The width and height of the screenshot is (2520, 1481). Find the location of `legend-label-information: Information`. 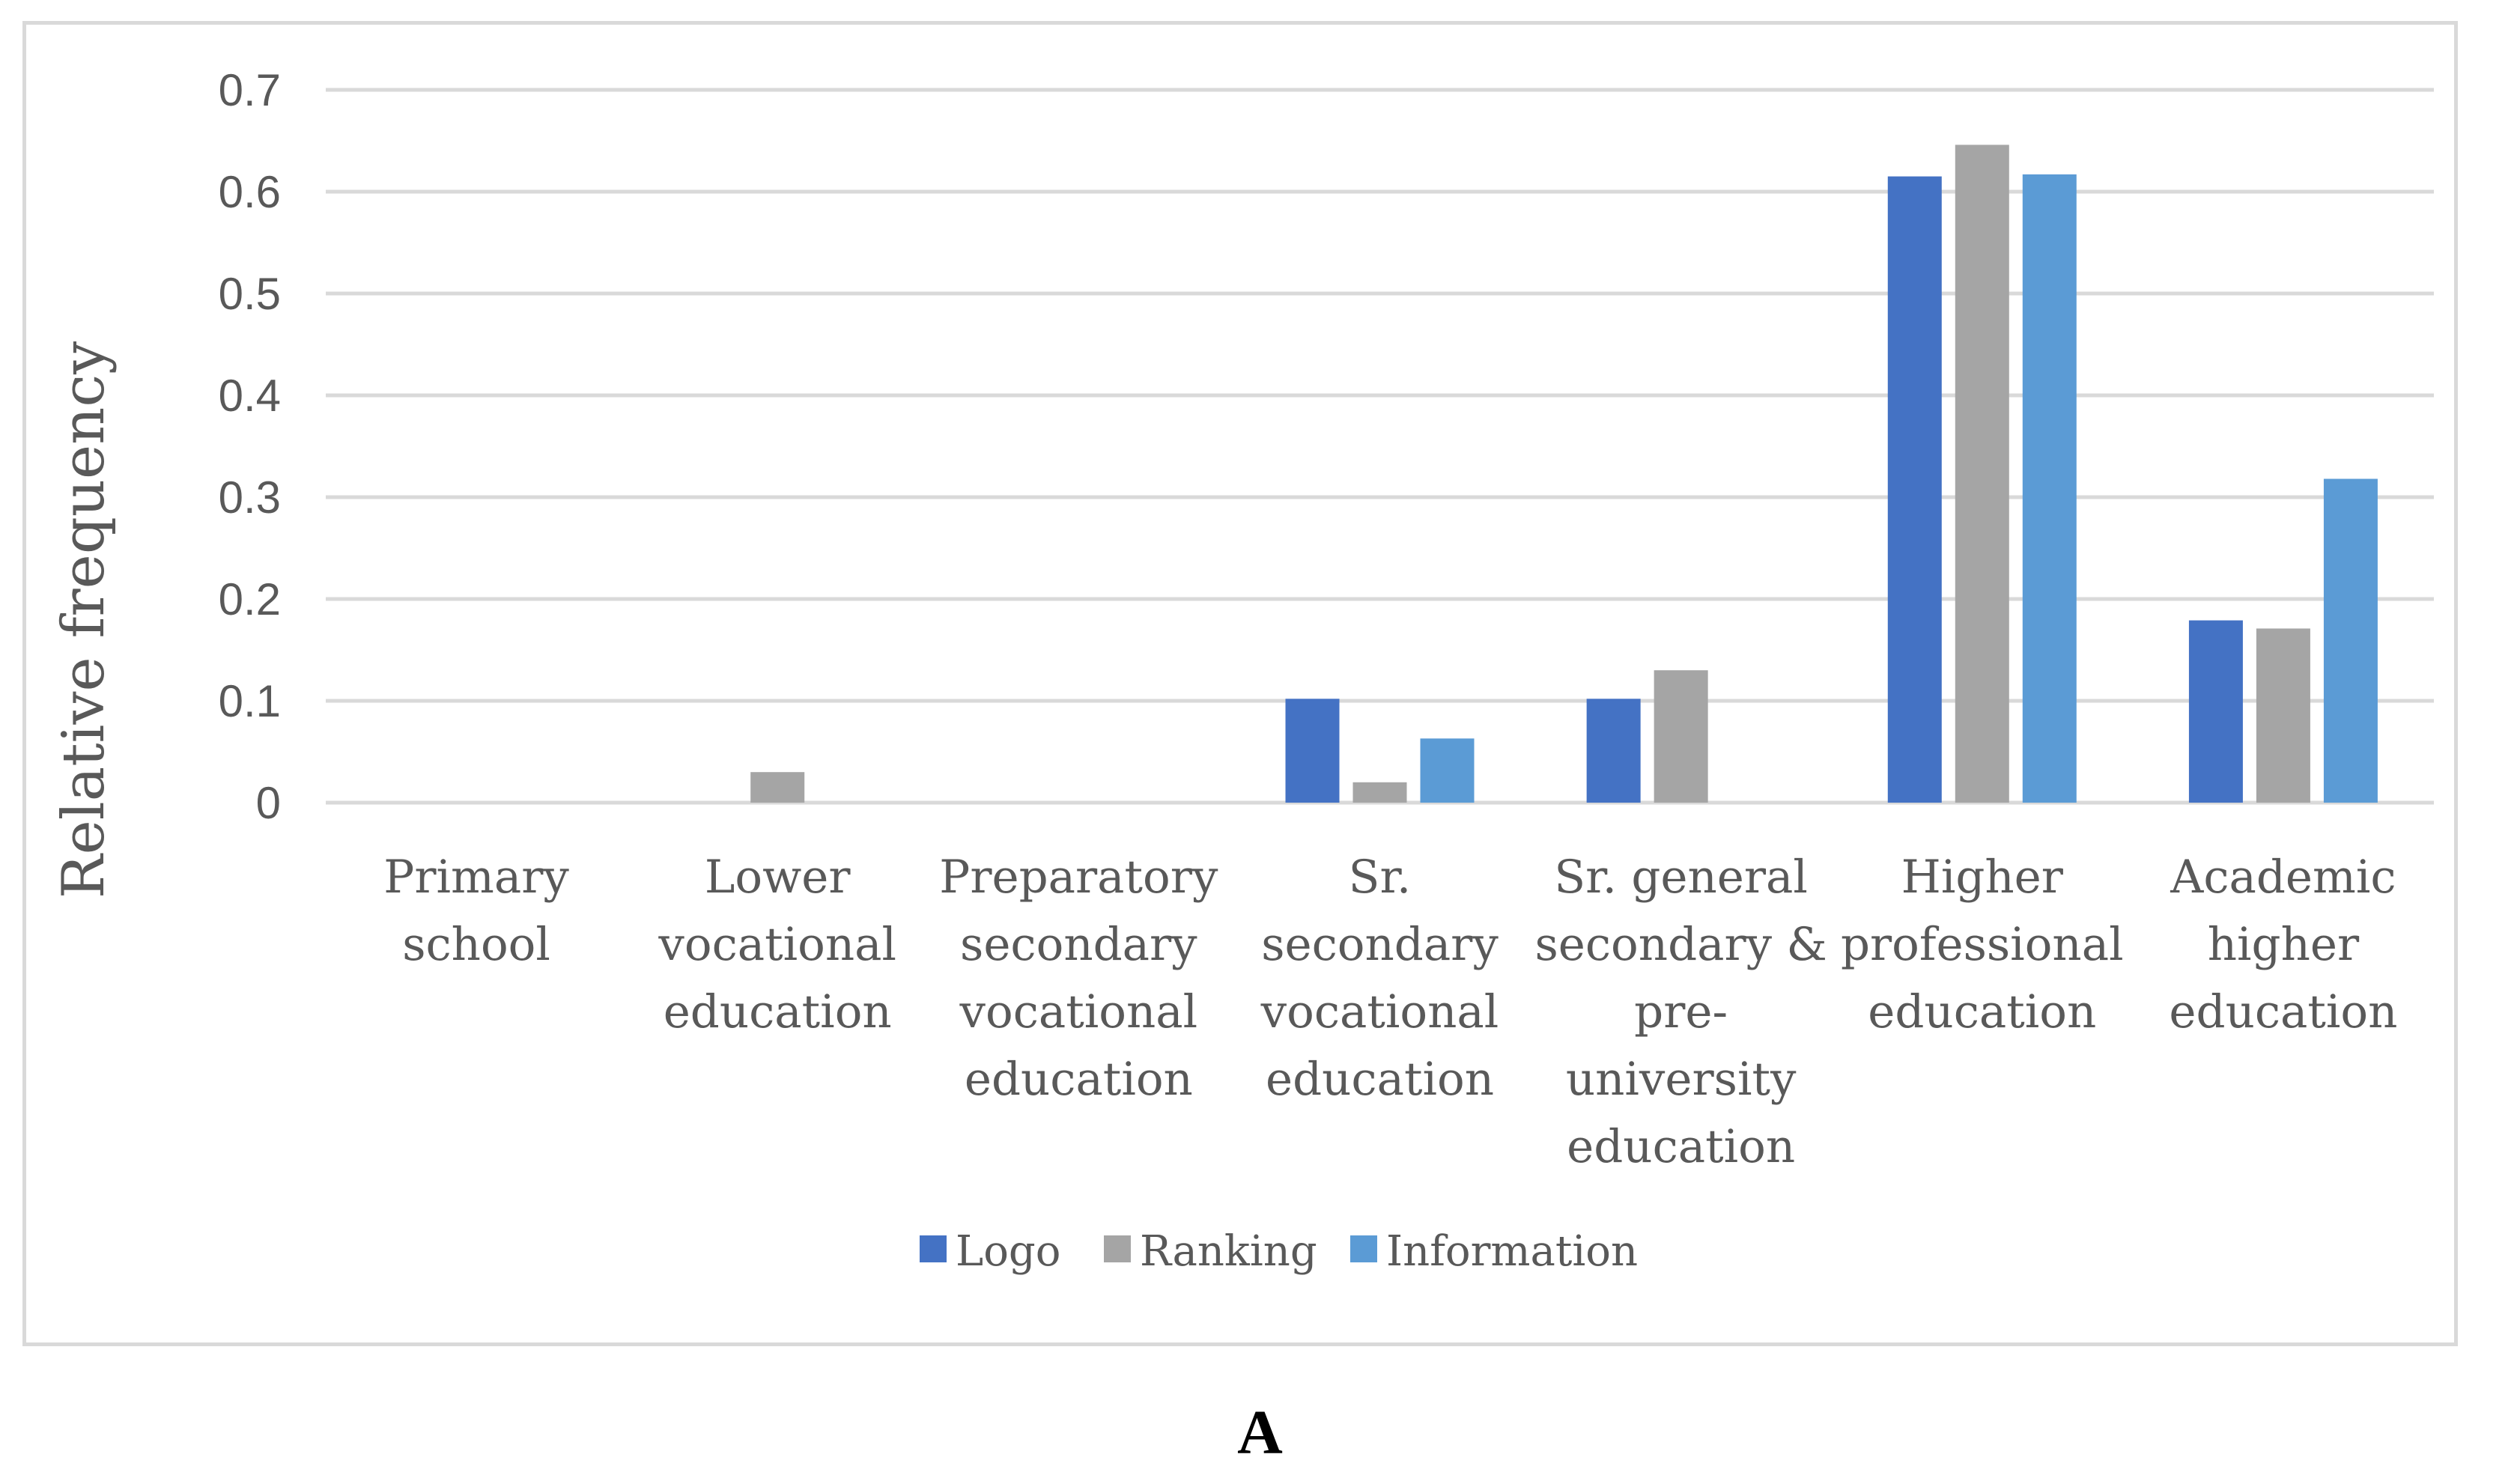

legend-label-information: Information is located at coordinates (1512, 1251).